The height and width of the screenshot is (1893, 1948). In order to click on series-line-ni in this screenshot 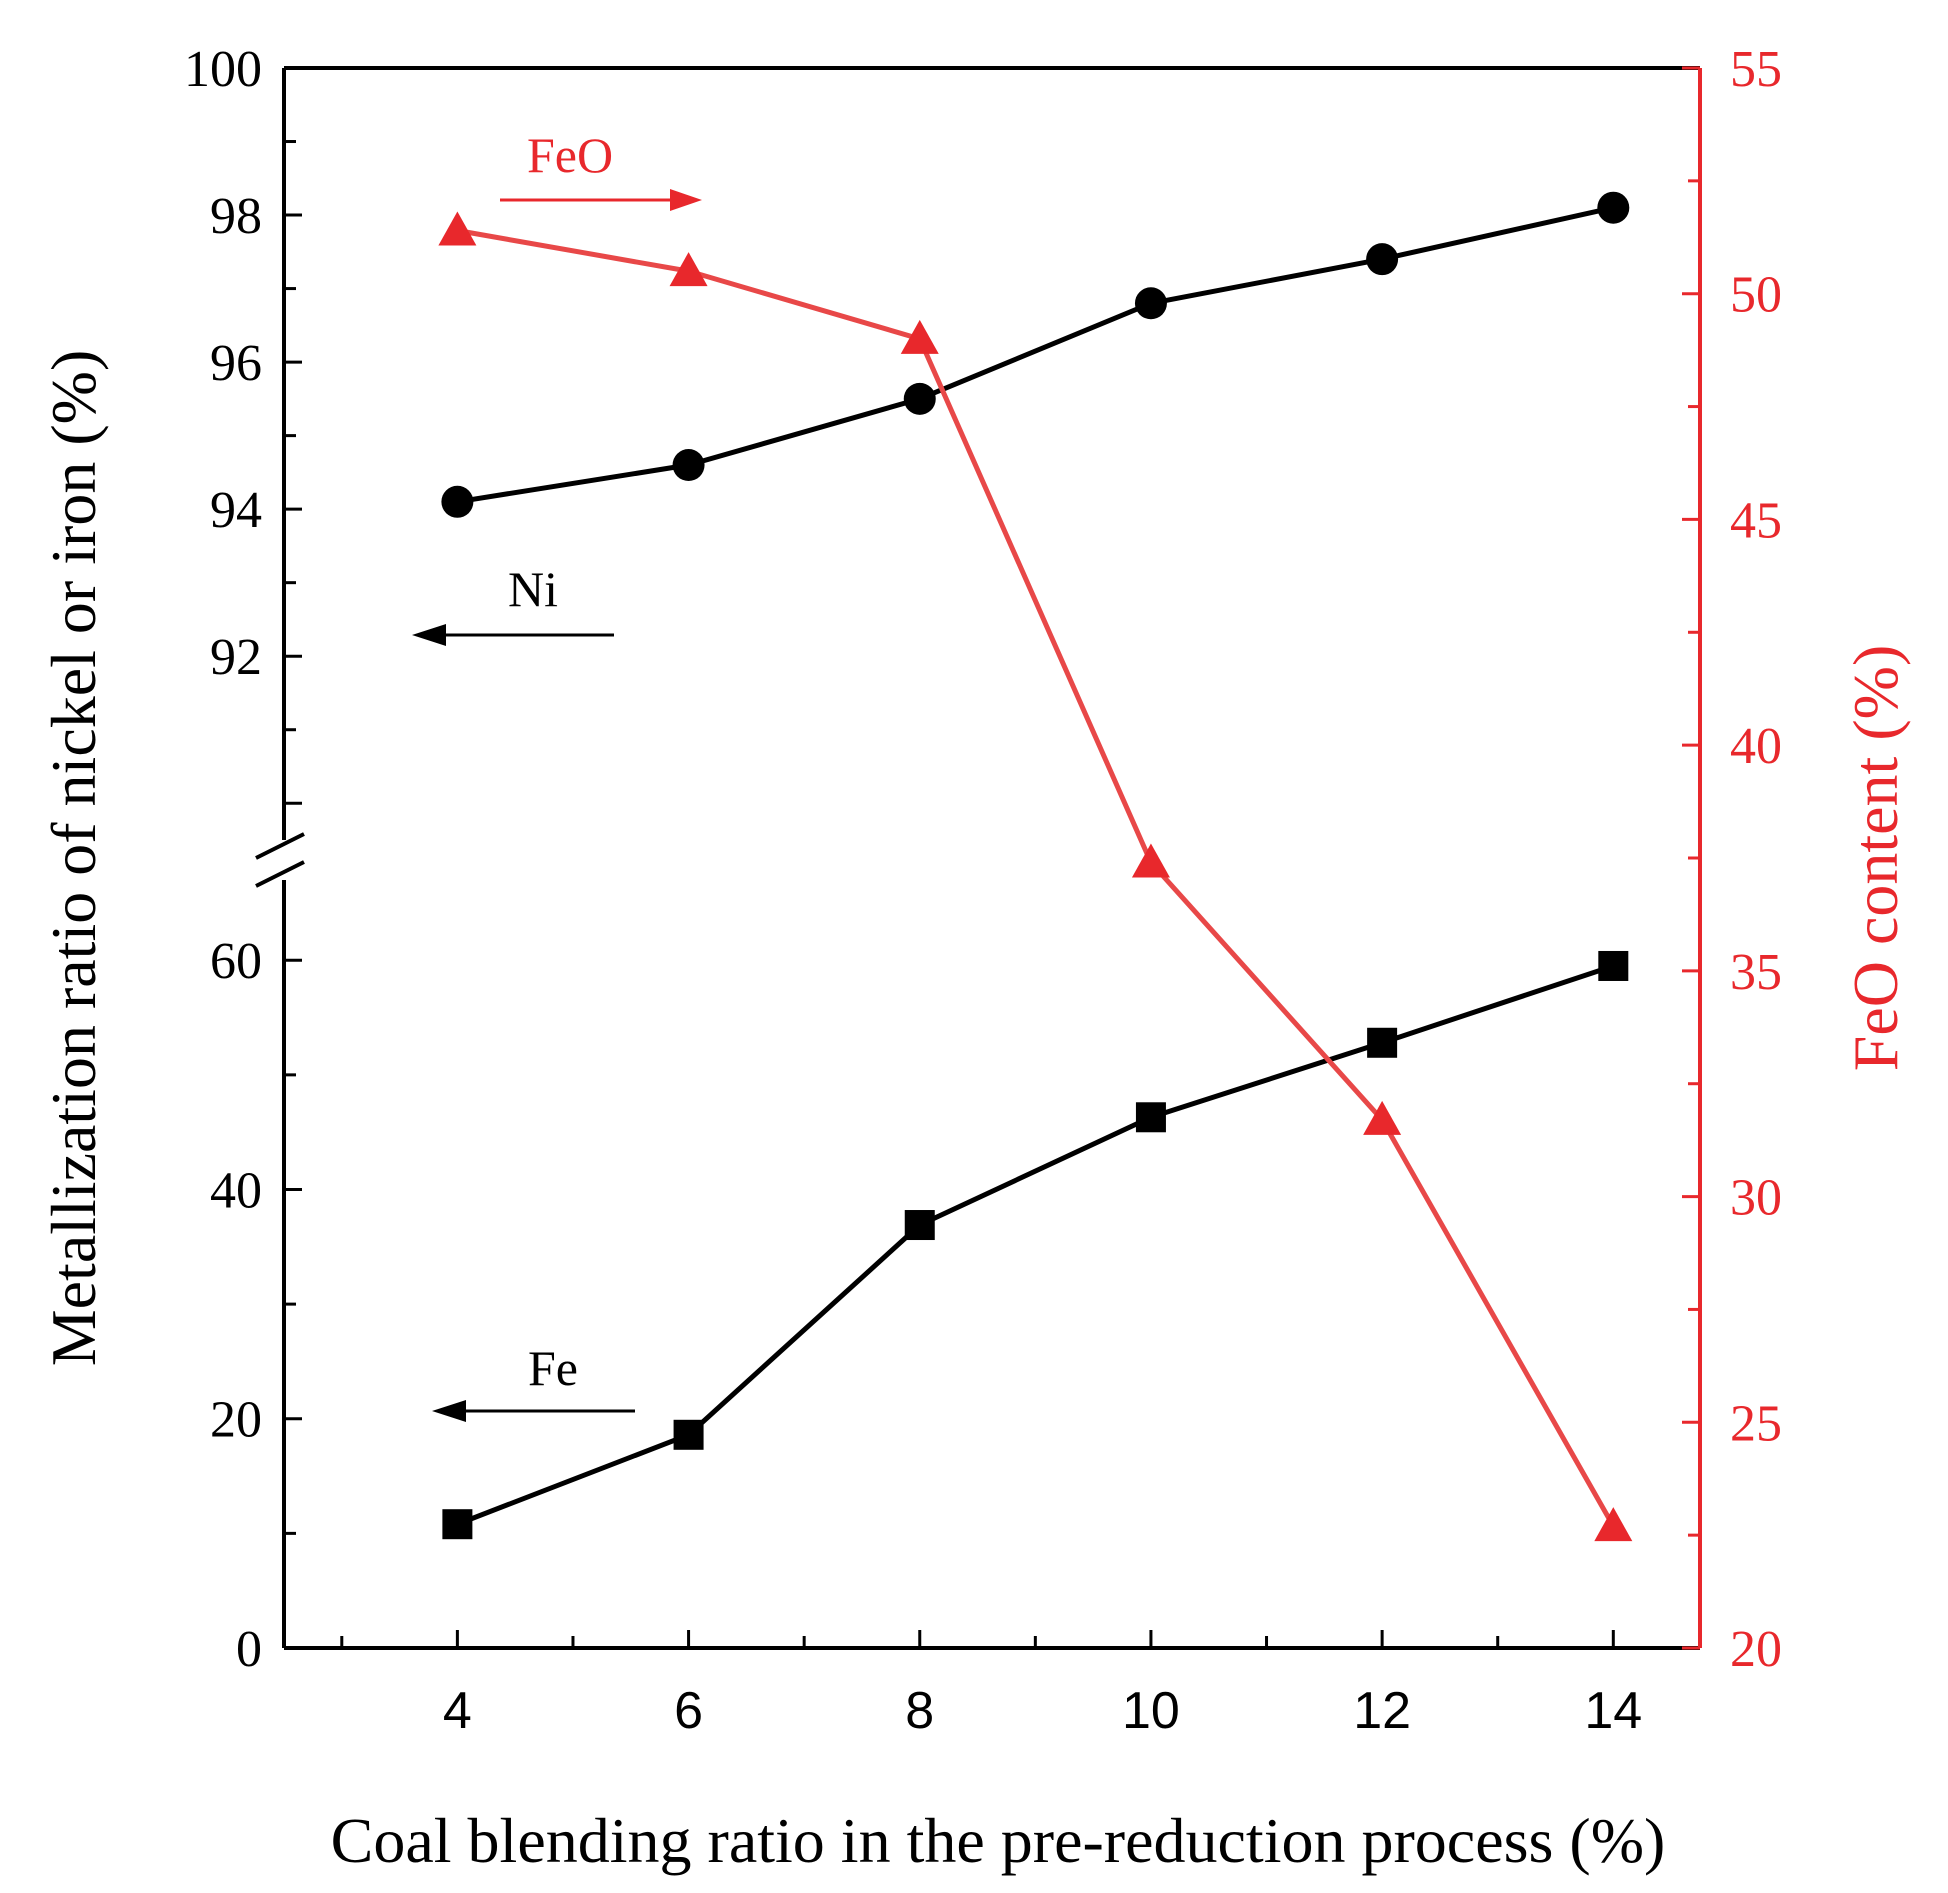, I will do `click(1035, 355)`.